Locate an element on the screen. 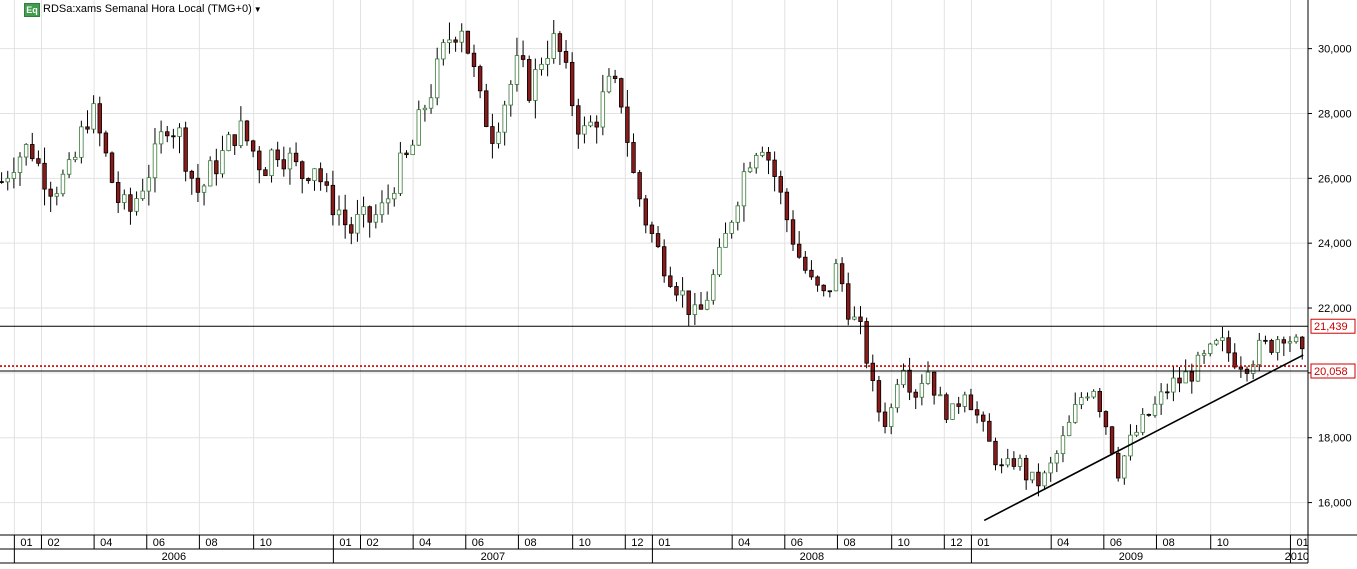 The image size is (1357, 569). price-label: 21,439 is located at coordinates (1331, 327).